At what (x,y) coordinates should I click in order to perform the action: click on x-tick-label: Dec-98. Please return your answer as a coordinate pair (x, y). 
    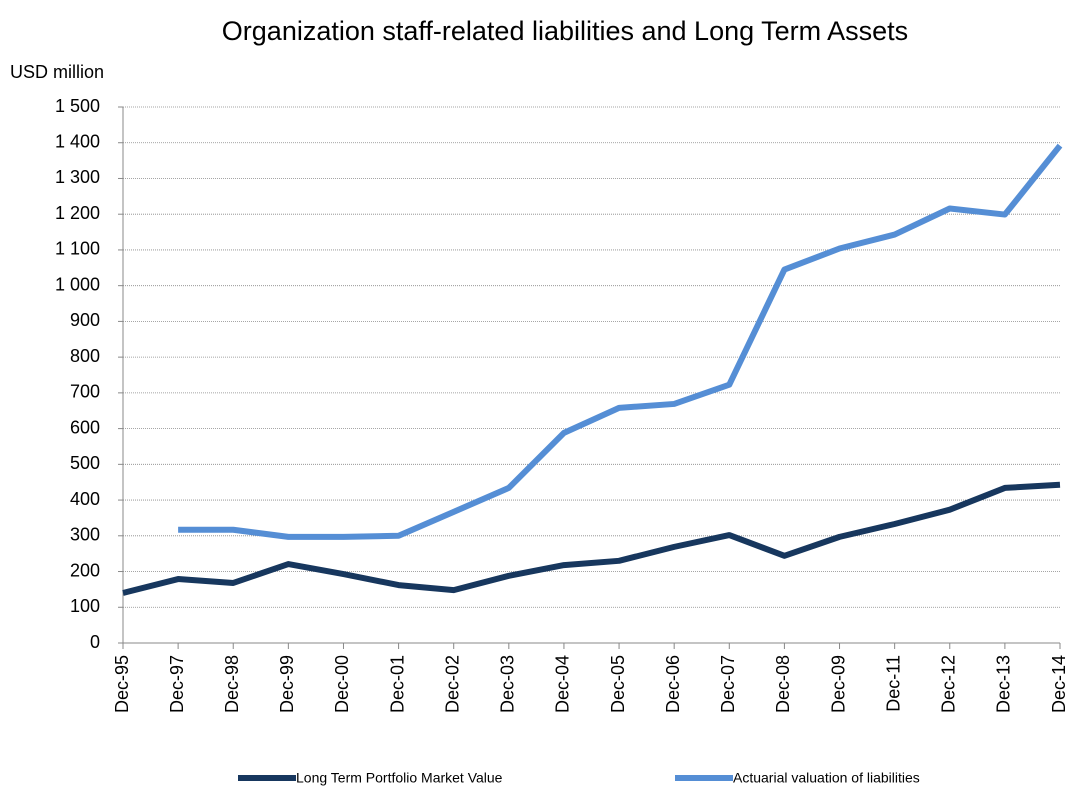
    Looking at the image, I should click on (232, 684).